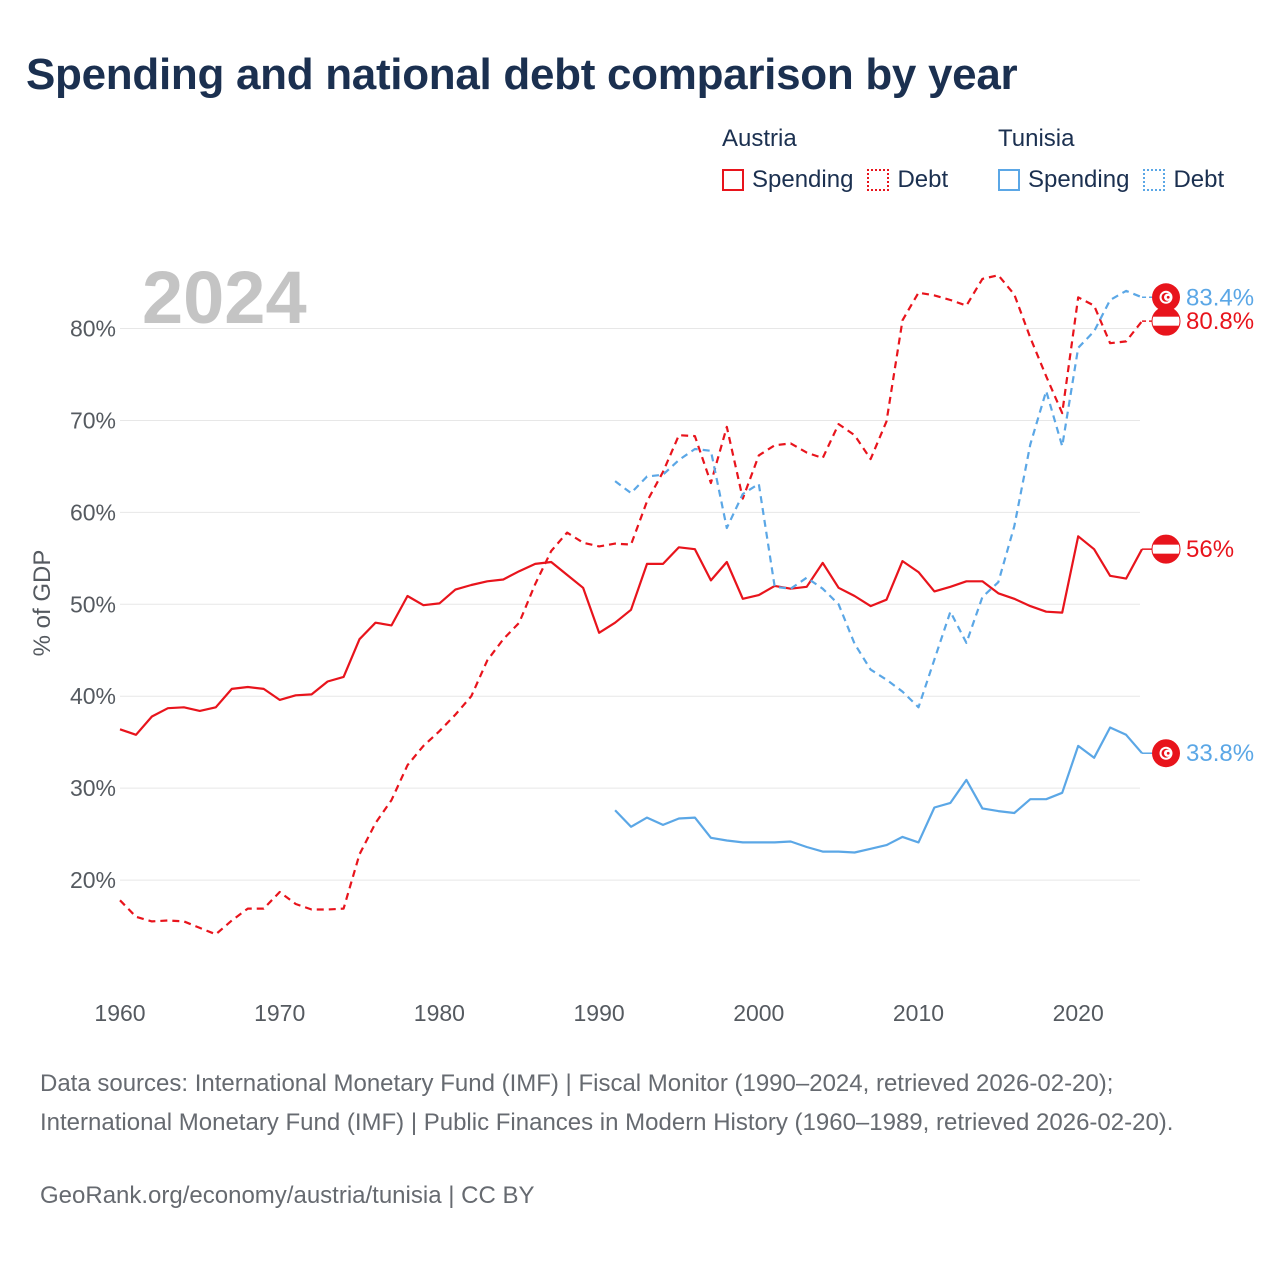  I want to click on end-value-label: 33.8%, so click(1220, 753).